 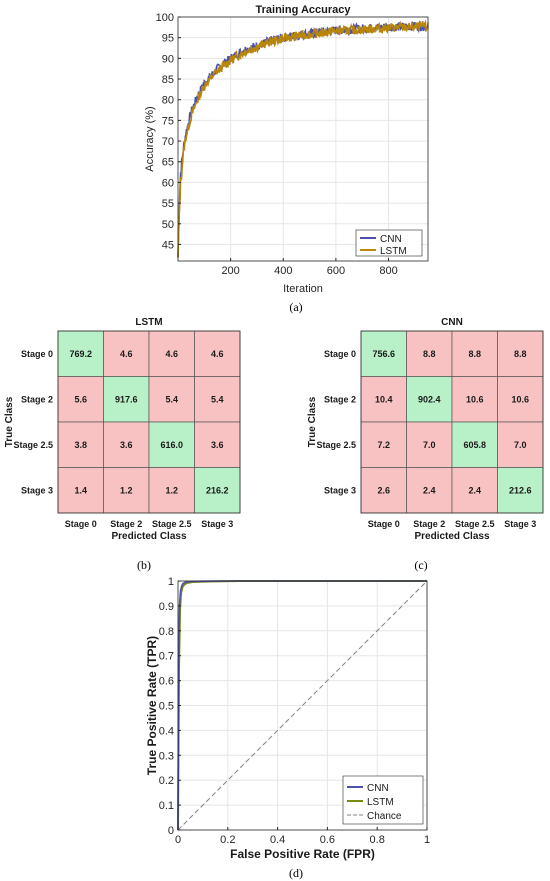 I want to click on cm-col-label: Stage 2, so click(x=126, y=524).